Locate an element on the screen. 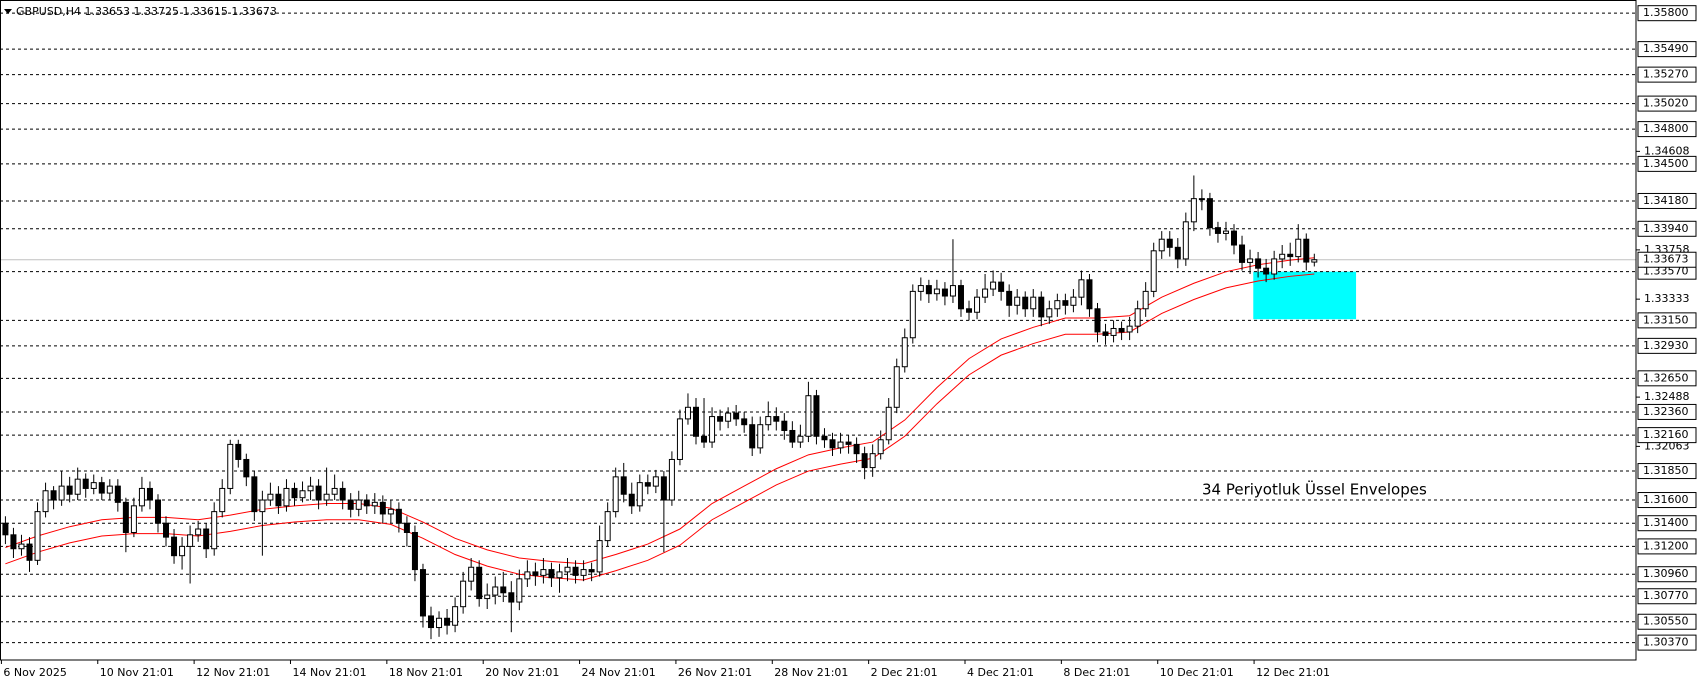 Image resolution: width=1699 pixels, height=684 pixels. x-tick-label: 12 Dec 21:01 is located at coordinates (1293, 672).